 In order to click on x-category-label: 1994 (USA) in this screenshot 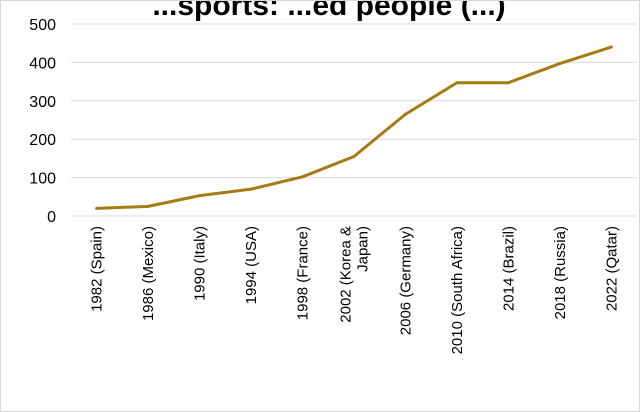, I will do `click(251, 265)`.